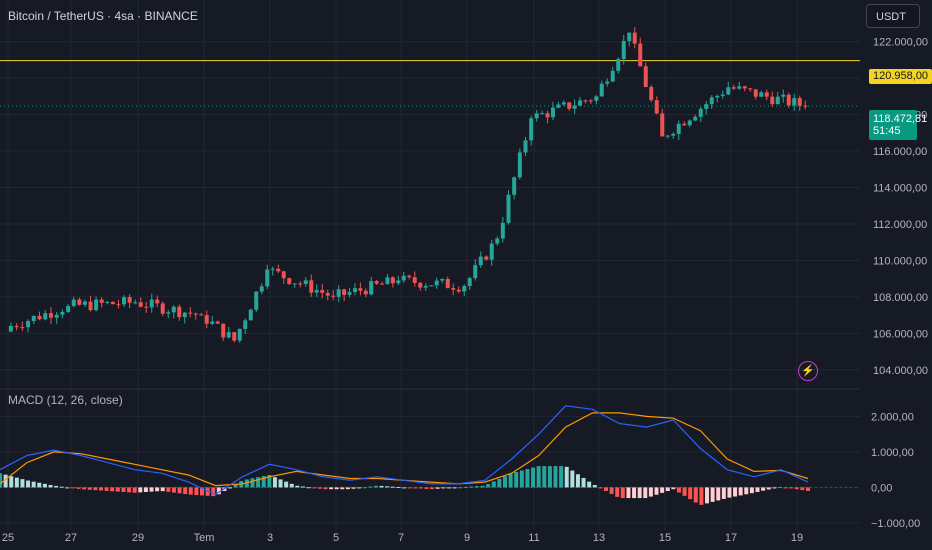 The height and width of the screenshot is (550, 932). Describe the element at coordinates (900, 119) in the screenshot. I see `last-price-value: 118.472,81` at that location.